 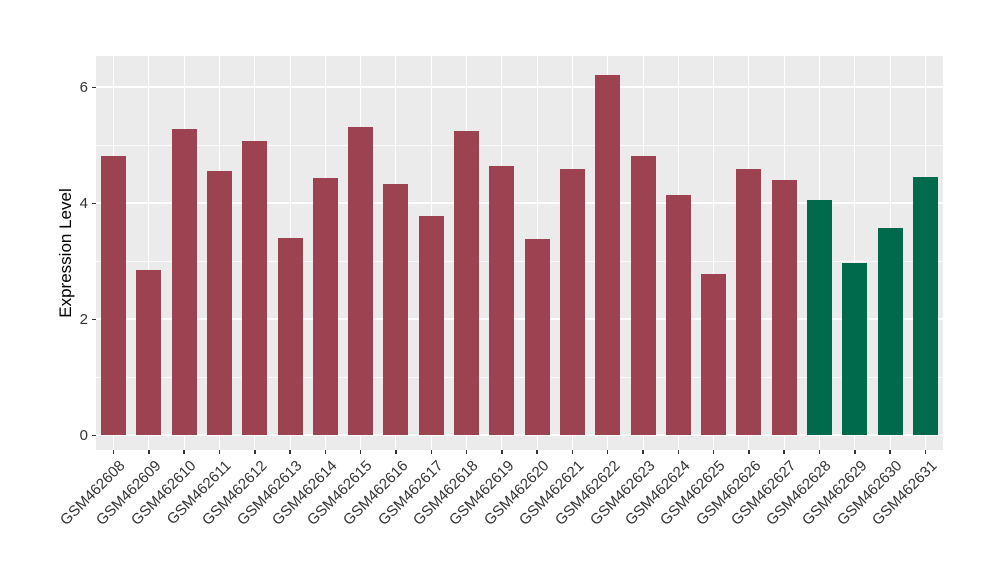 I want to click on y-tick-label: 4, so click(x=83, y=203).